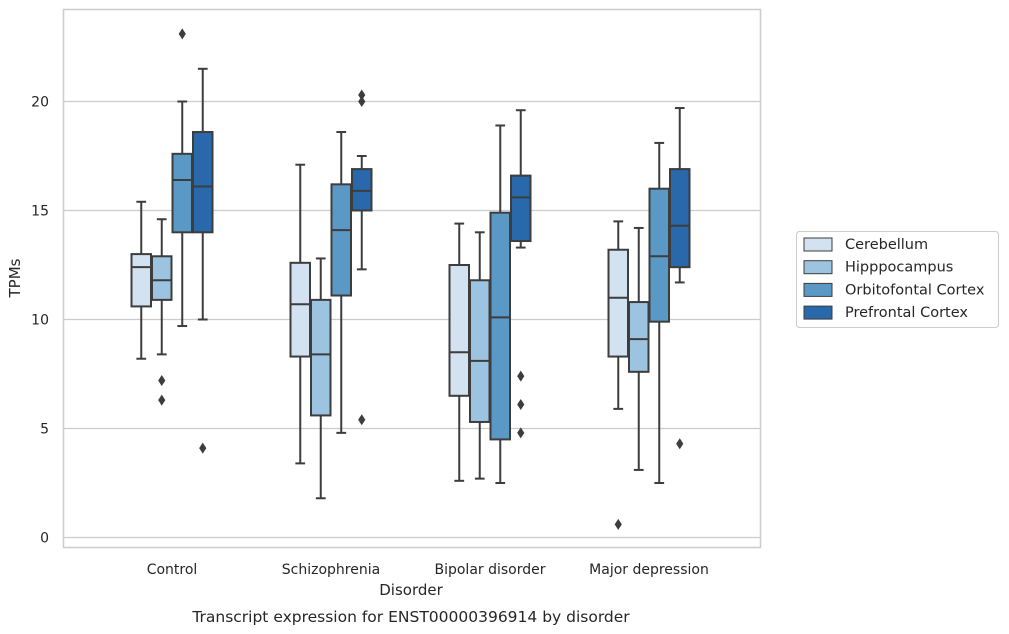 The height and width of the screenshot is (634, 1009). I want to click on y-tick-label: 0, so click(44, 539).